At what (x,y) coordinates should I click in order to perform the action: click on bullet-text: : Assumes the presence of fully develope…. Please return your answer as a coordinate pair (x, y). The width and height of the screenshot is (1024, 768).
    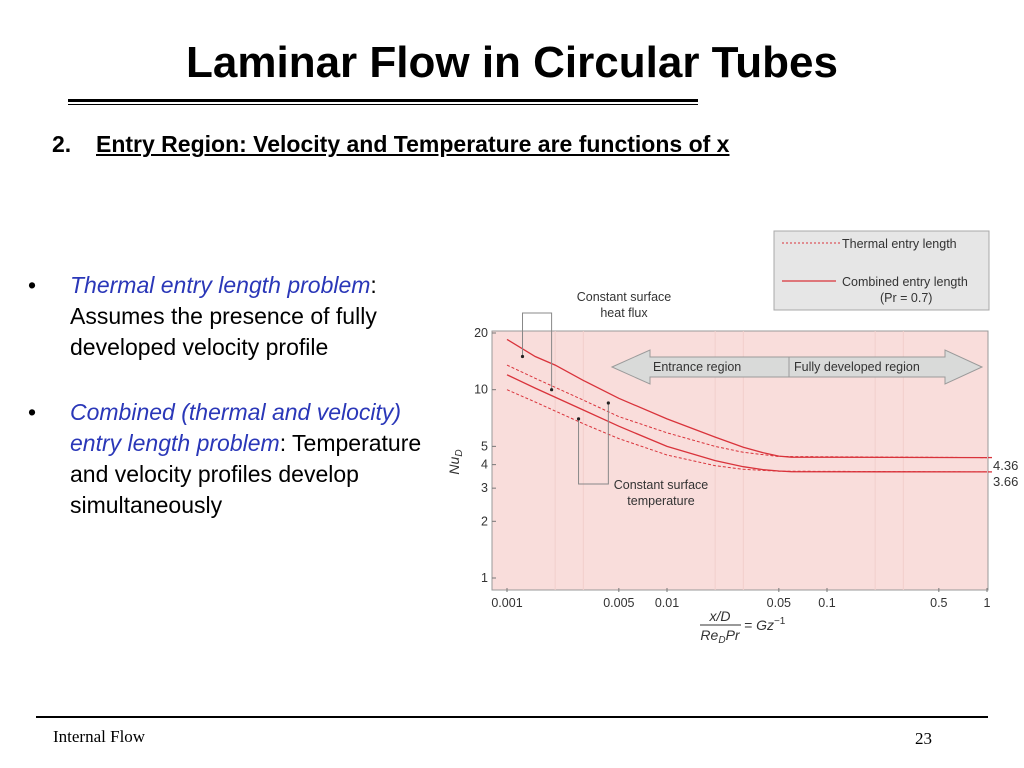
    Looking at the image, I should click on (223, 316).